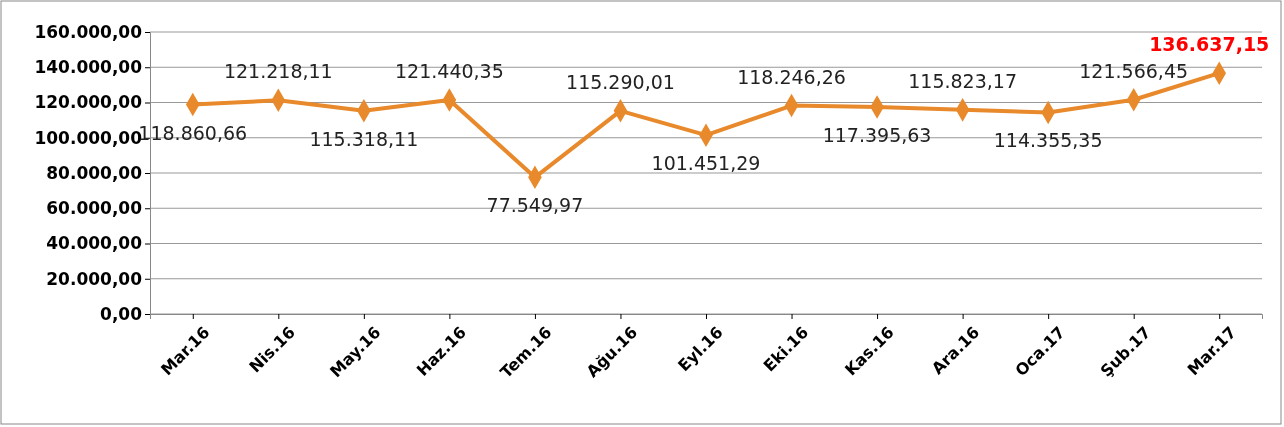  I want to click on data-label: 114.355,35, so click(1048, 140).